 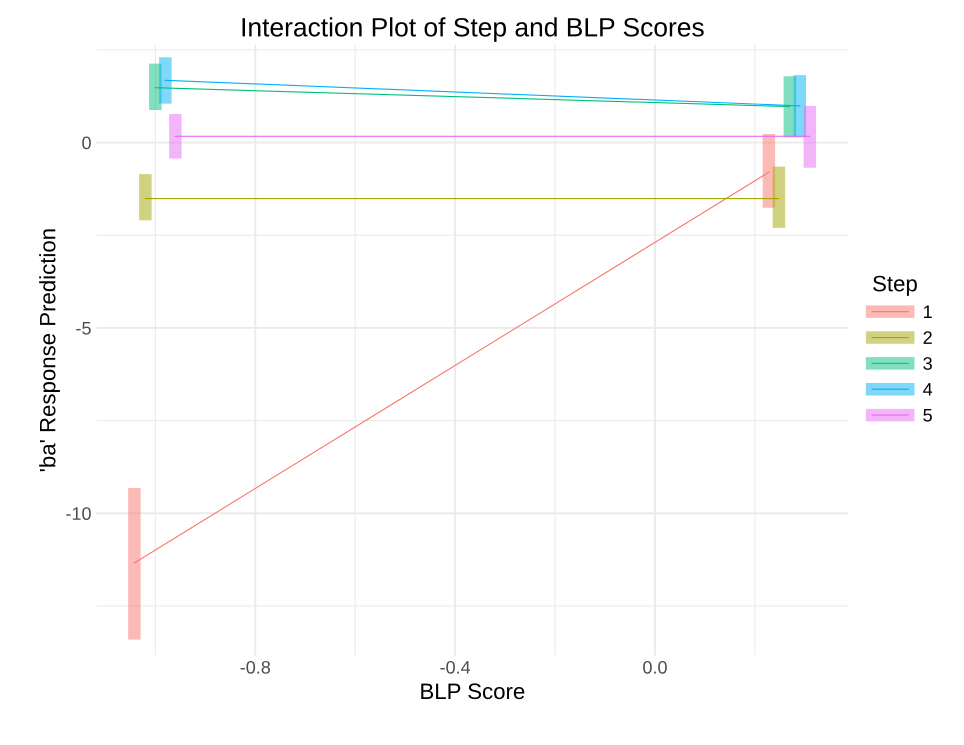 What do you see at coordinates (83, 328) in the screenshot?
I see `y-tick-label: -5` at bounding box center [83, 328].